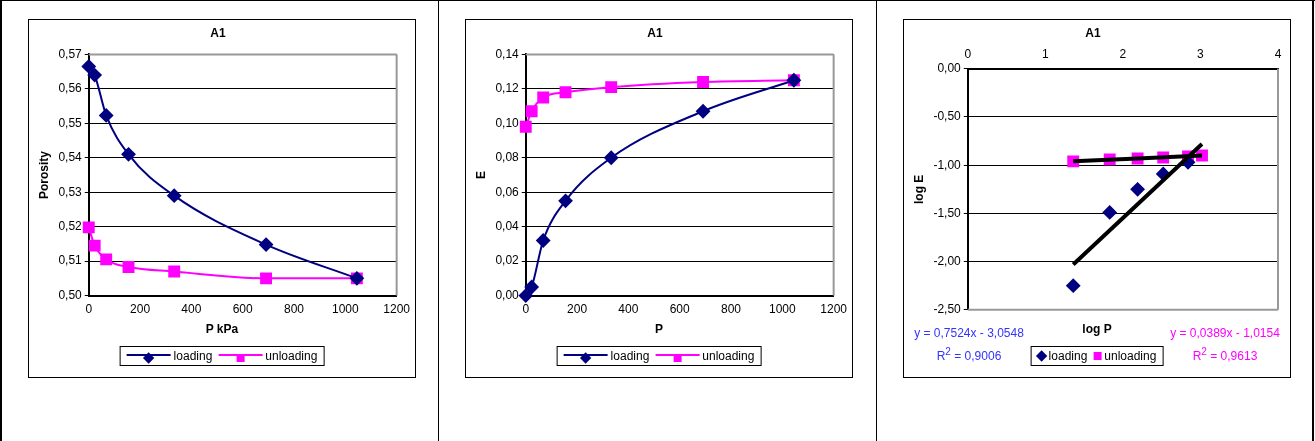 The image size is (1315, 441). I want to click on y-tick-label: -2,00, so click(947, 260).